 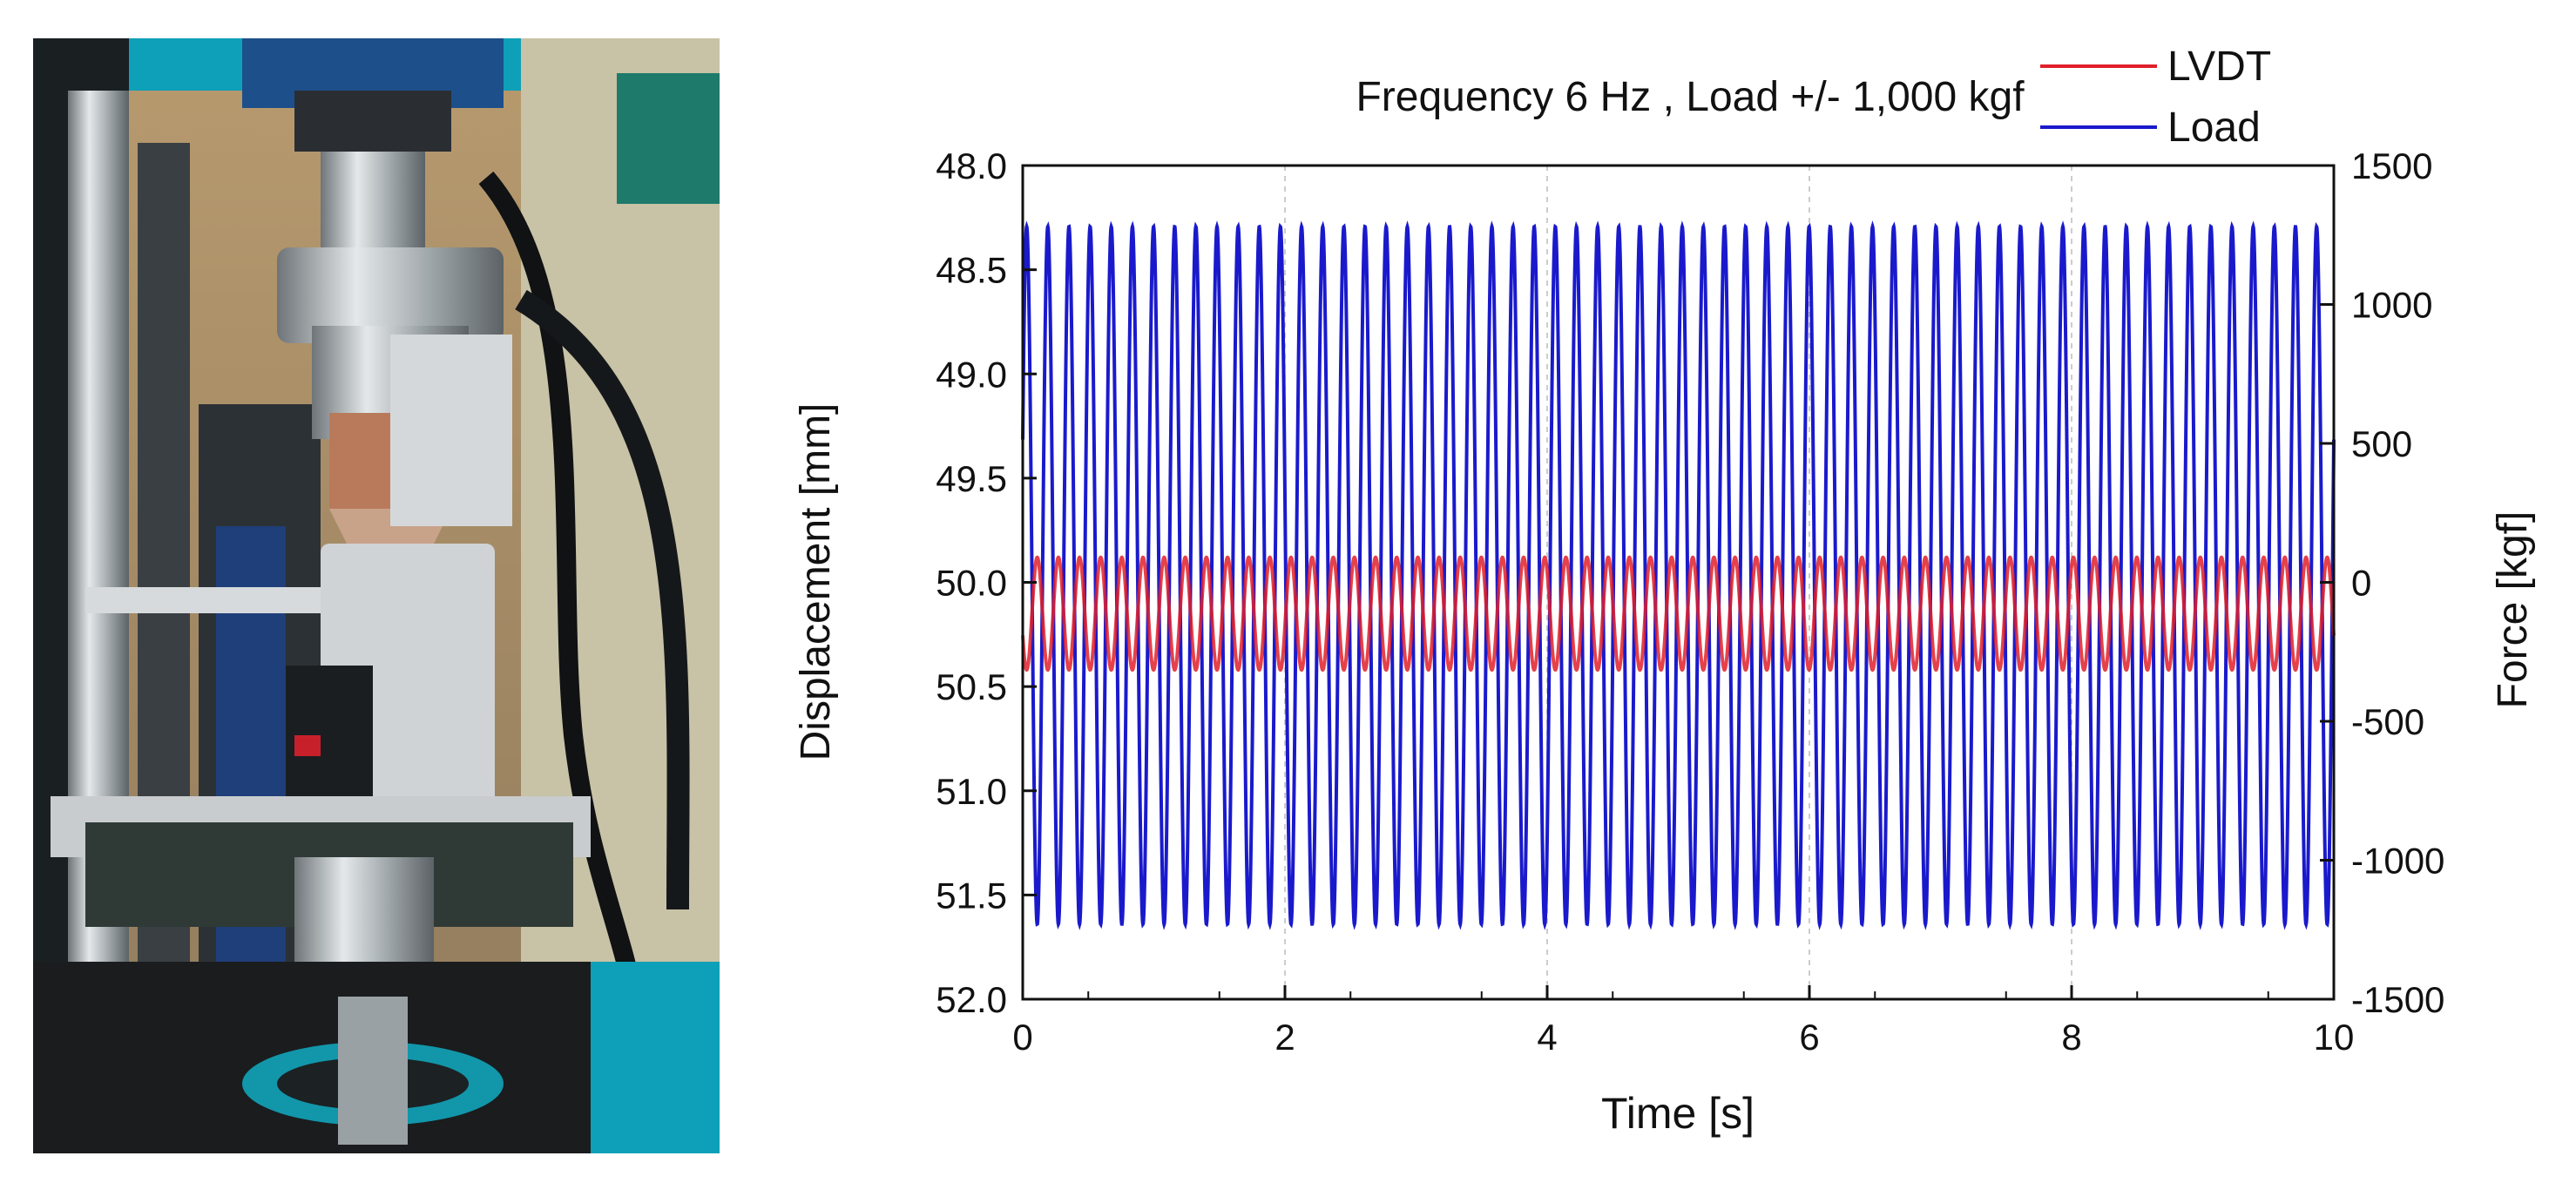 I want to click on x-tick-label: 6, so click(x=1809, y=1038).